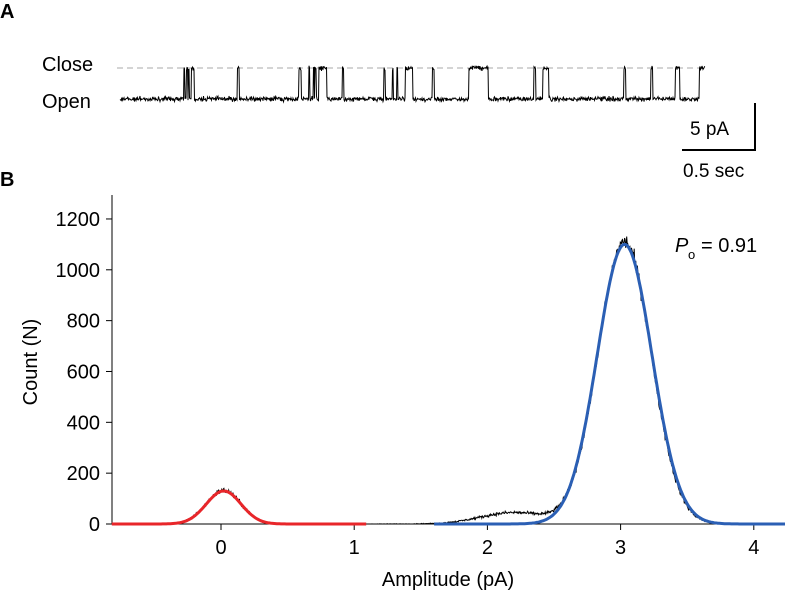  Describe the element at coordinates (78, 271) in the screenshot. I see `y-tick-label: 1000` at that location.